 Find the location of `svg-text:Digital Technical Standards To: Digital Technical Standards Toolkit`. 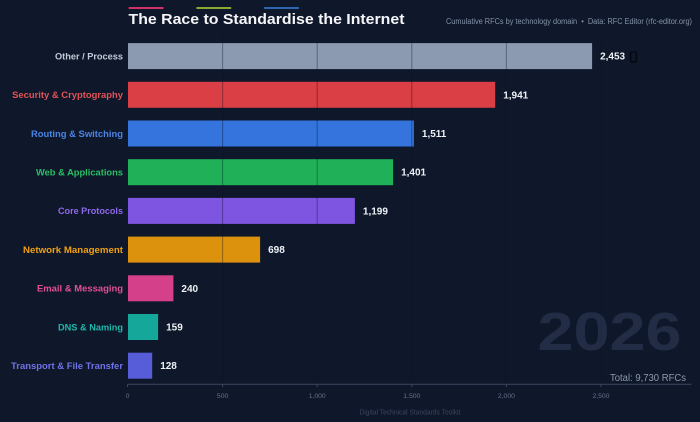

svg-text:Digital Technical Standards To: Digital Technical Standards Toolkit is located at coordinates (410, 413).